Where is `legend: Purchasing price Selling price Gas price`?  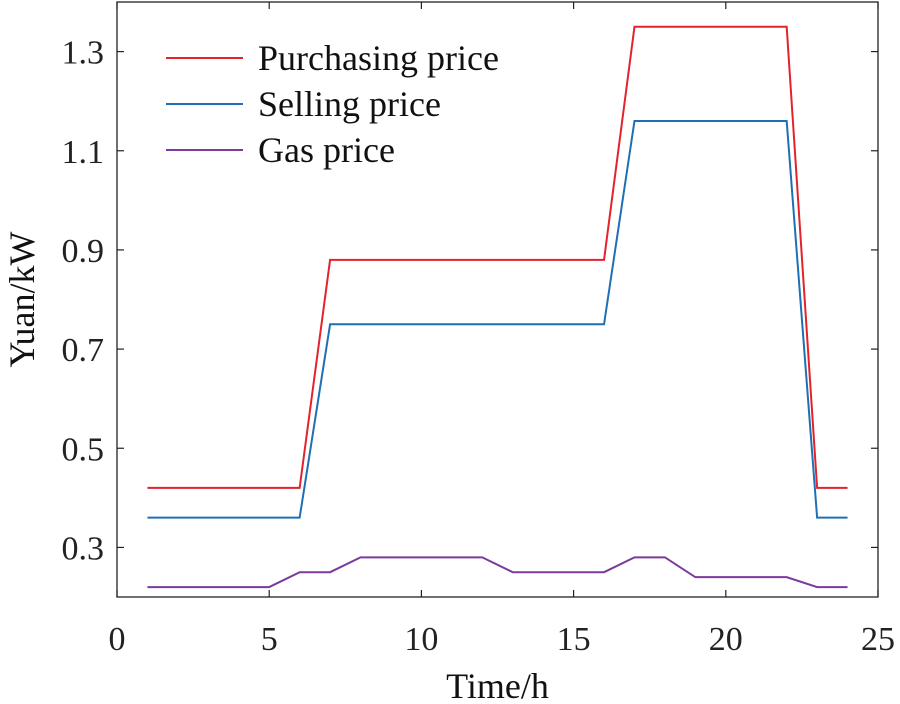
legend: Purchasing price Selling price Gas price is located at coordinates (332, 104).